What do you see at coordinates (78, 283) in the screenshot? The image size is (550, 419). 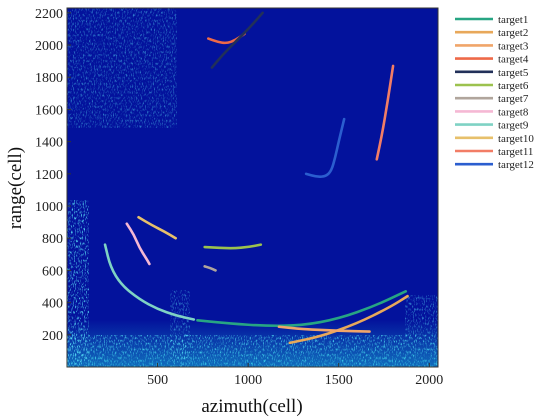 I see `clutter-left` at bounding box center [78, 283].